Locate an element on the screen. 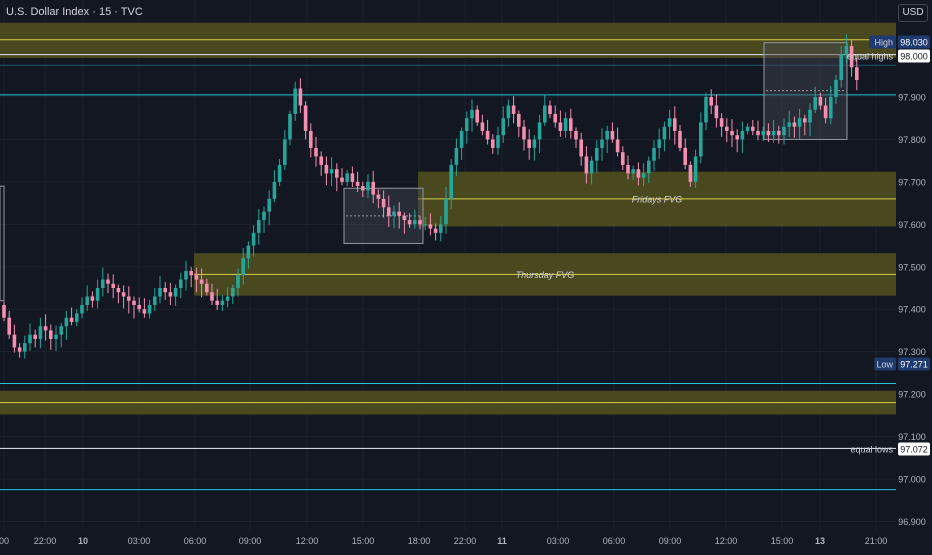  price-name-text: equal highs is located at coordinates (870, 57).